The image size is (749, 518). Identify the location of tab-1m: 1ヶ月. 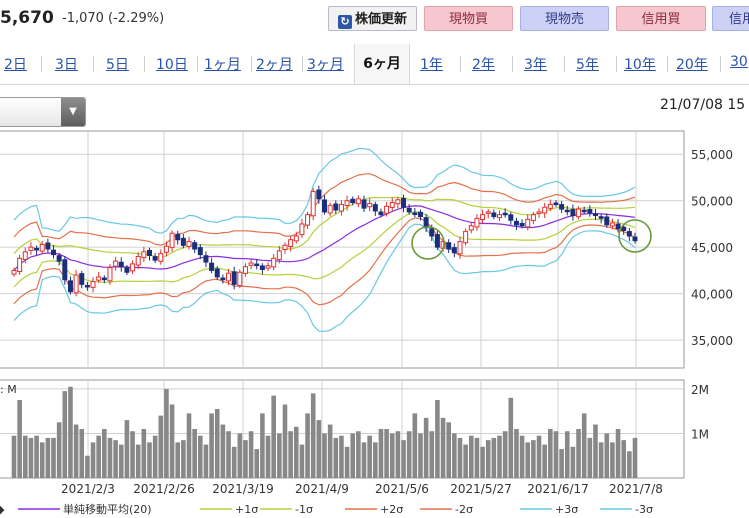
(222, 65).